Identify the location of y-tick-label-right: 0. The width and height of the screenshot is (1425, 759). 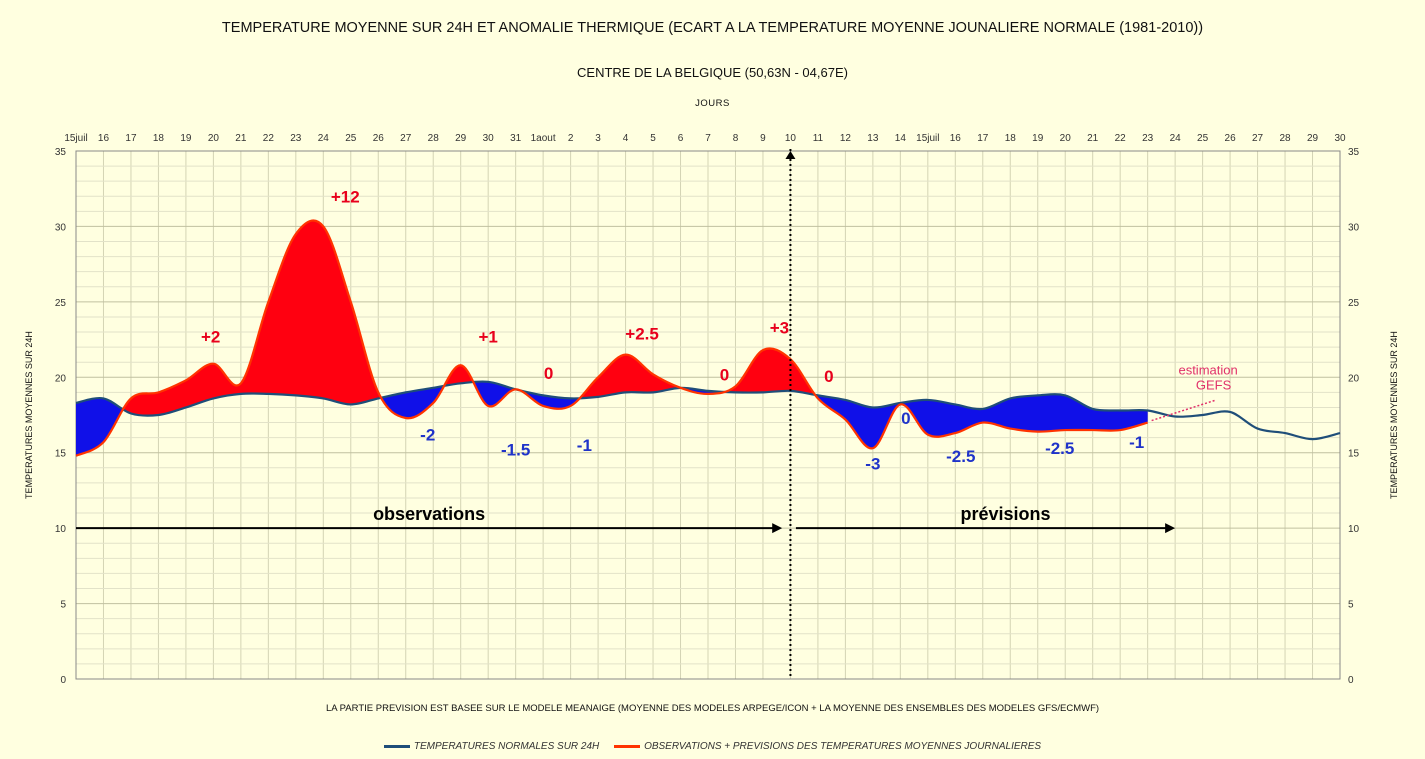
(1351, 680).